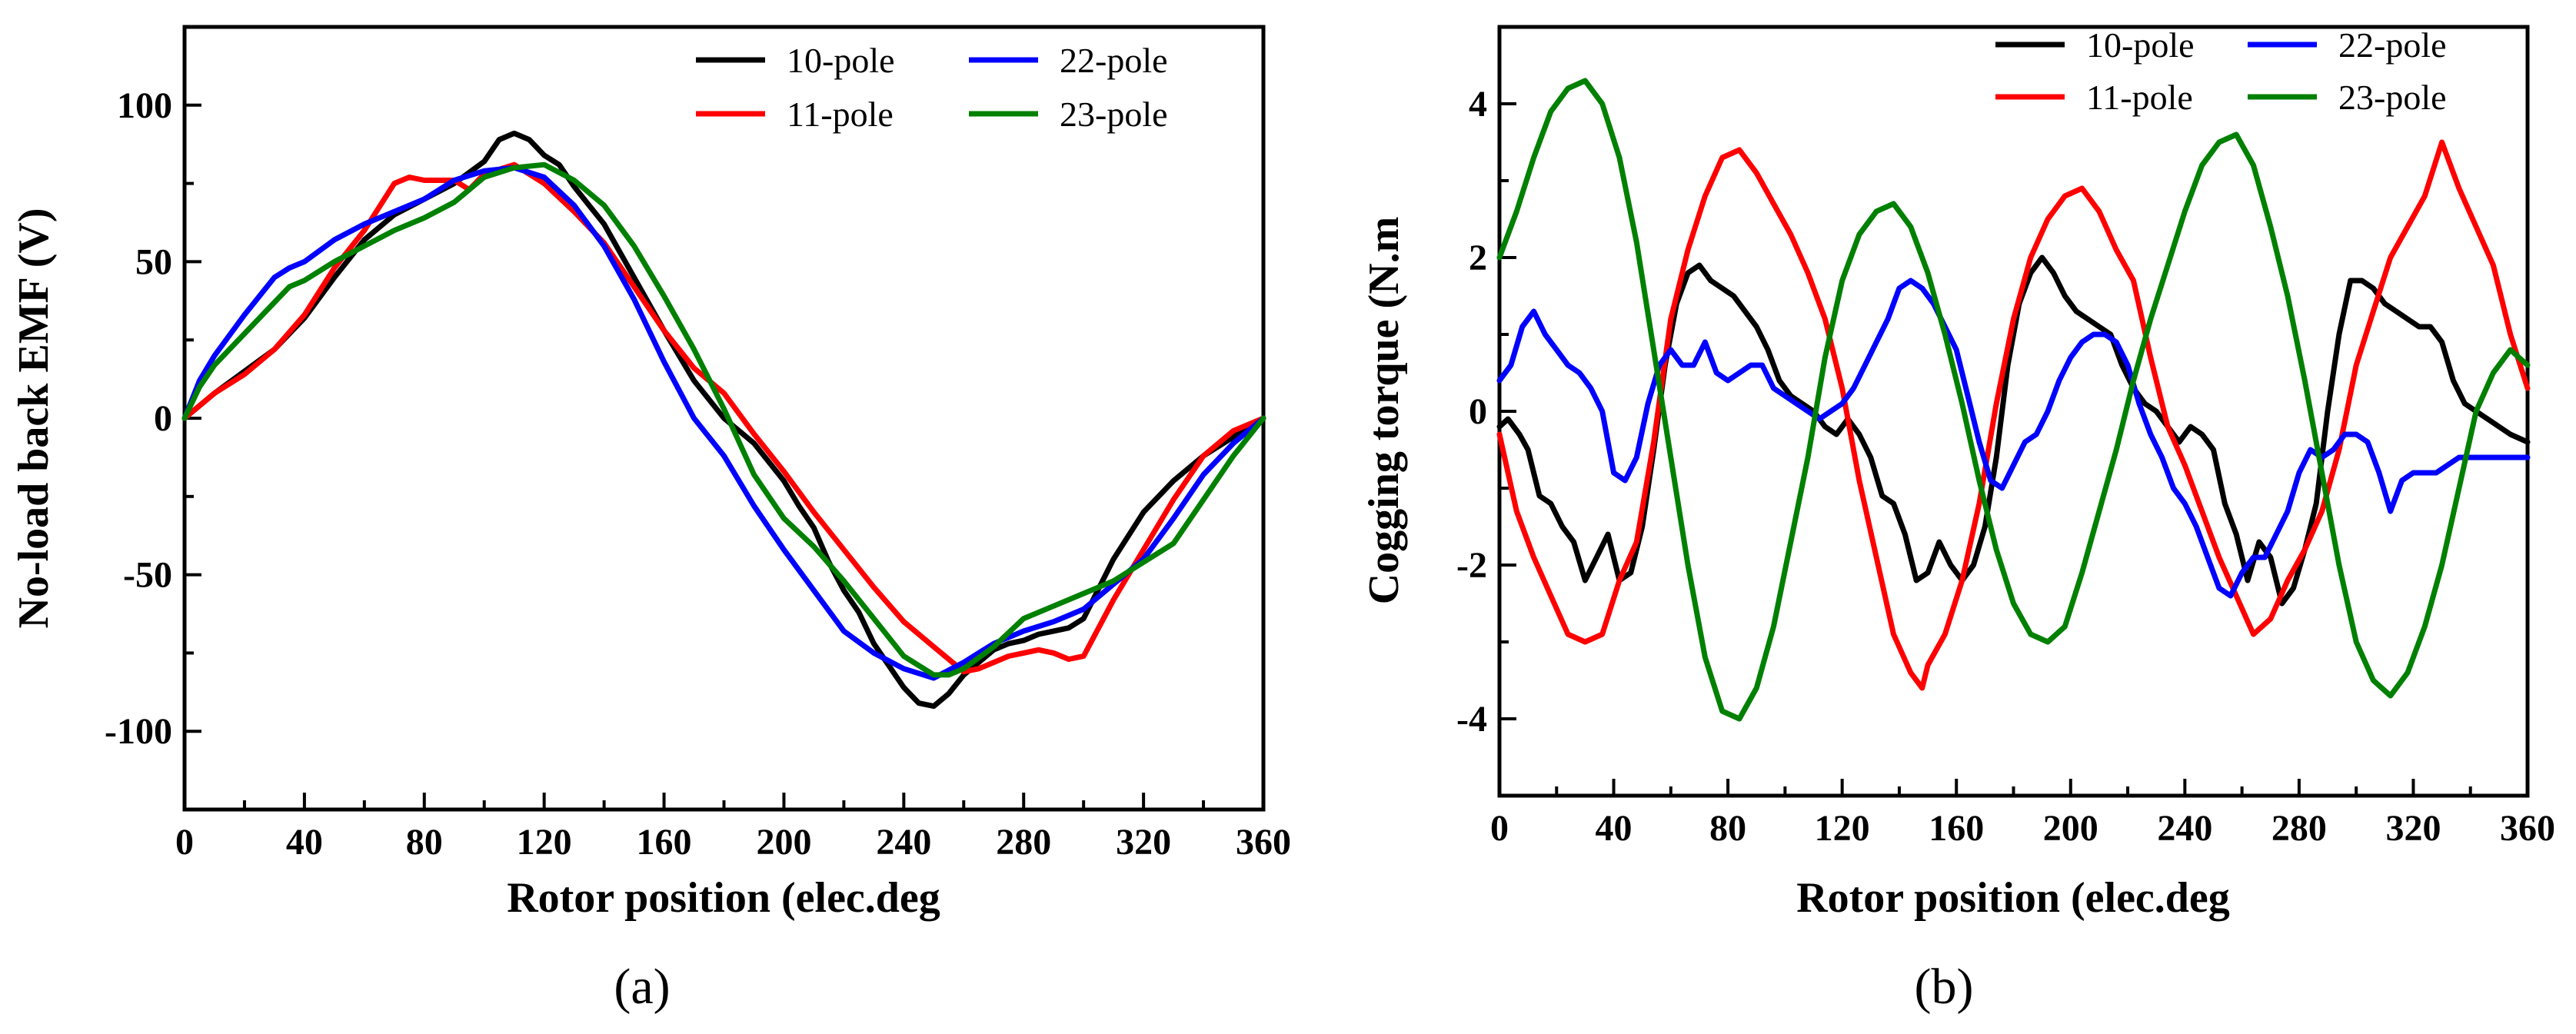  I want to click on panel-a-y-tick-label: 100, so click(144, 105).